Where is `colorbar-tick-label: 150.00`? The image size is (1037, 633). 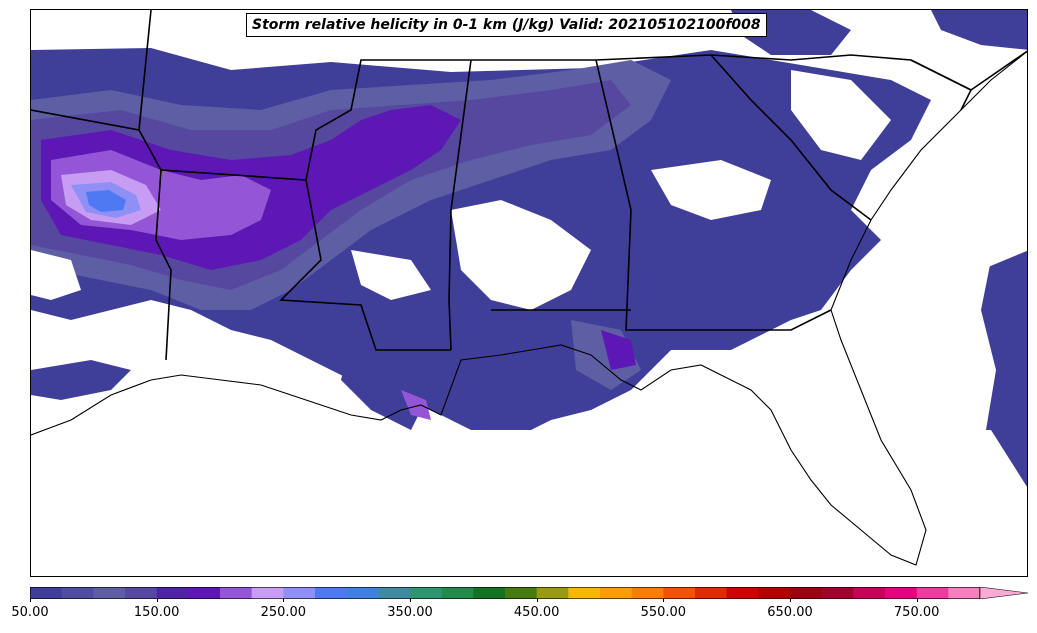
colorbar-tick-label: 150.00 is located at coordinates (156, 612).